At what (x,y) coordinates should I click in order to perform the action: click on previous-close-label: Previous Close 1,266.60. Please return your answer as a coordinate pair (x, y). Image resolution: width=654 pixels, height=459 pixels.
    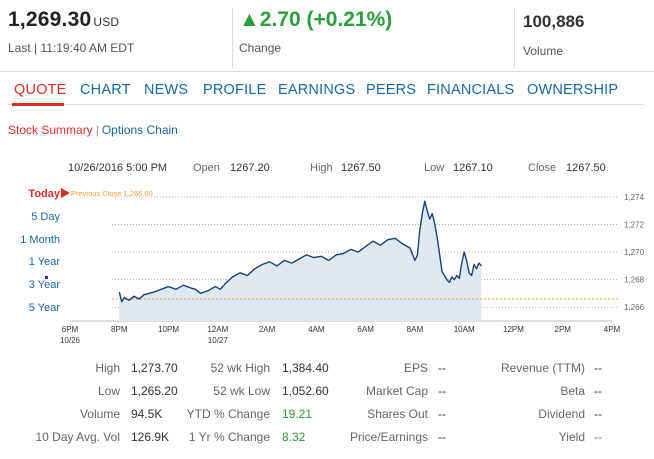
    Looking at the image, I should click on (112, 193).